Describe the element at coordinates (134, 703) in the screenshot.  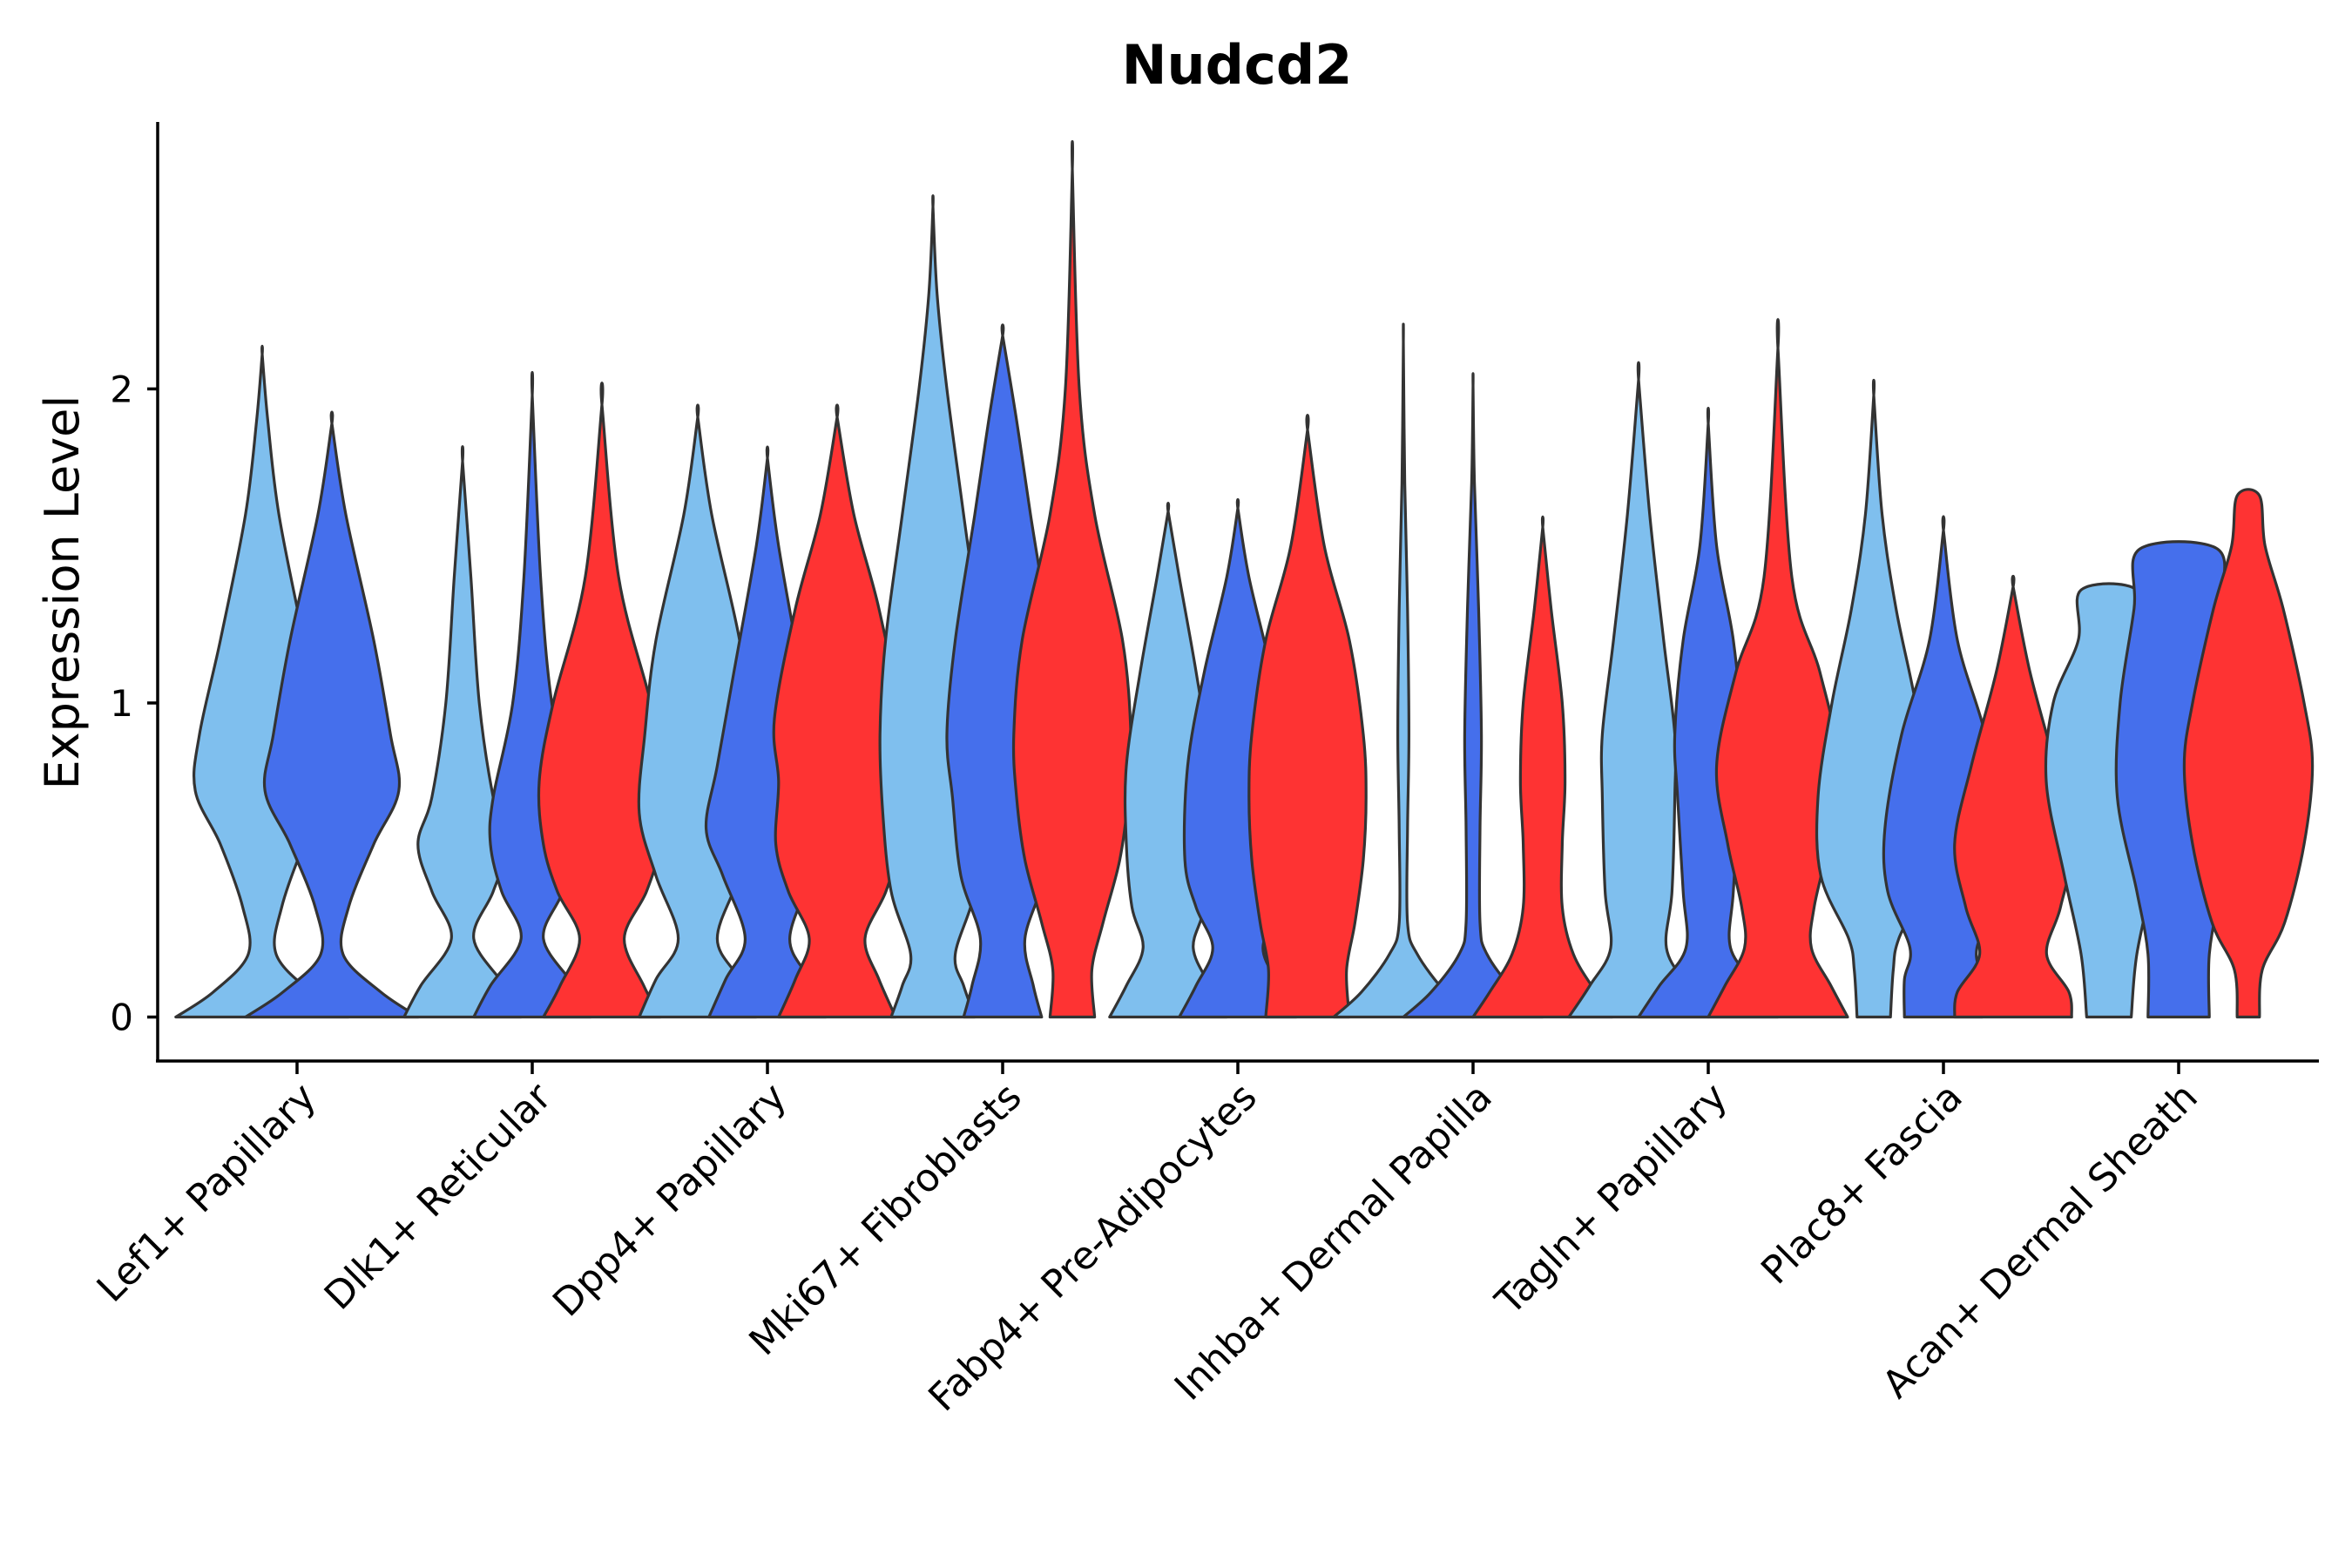
I see `y-ticks: 0 1 2` at that location.